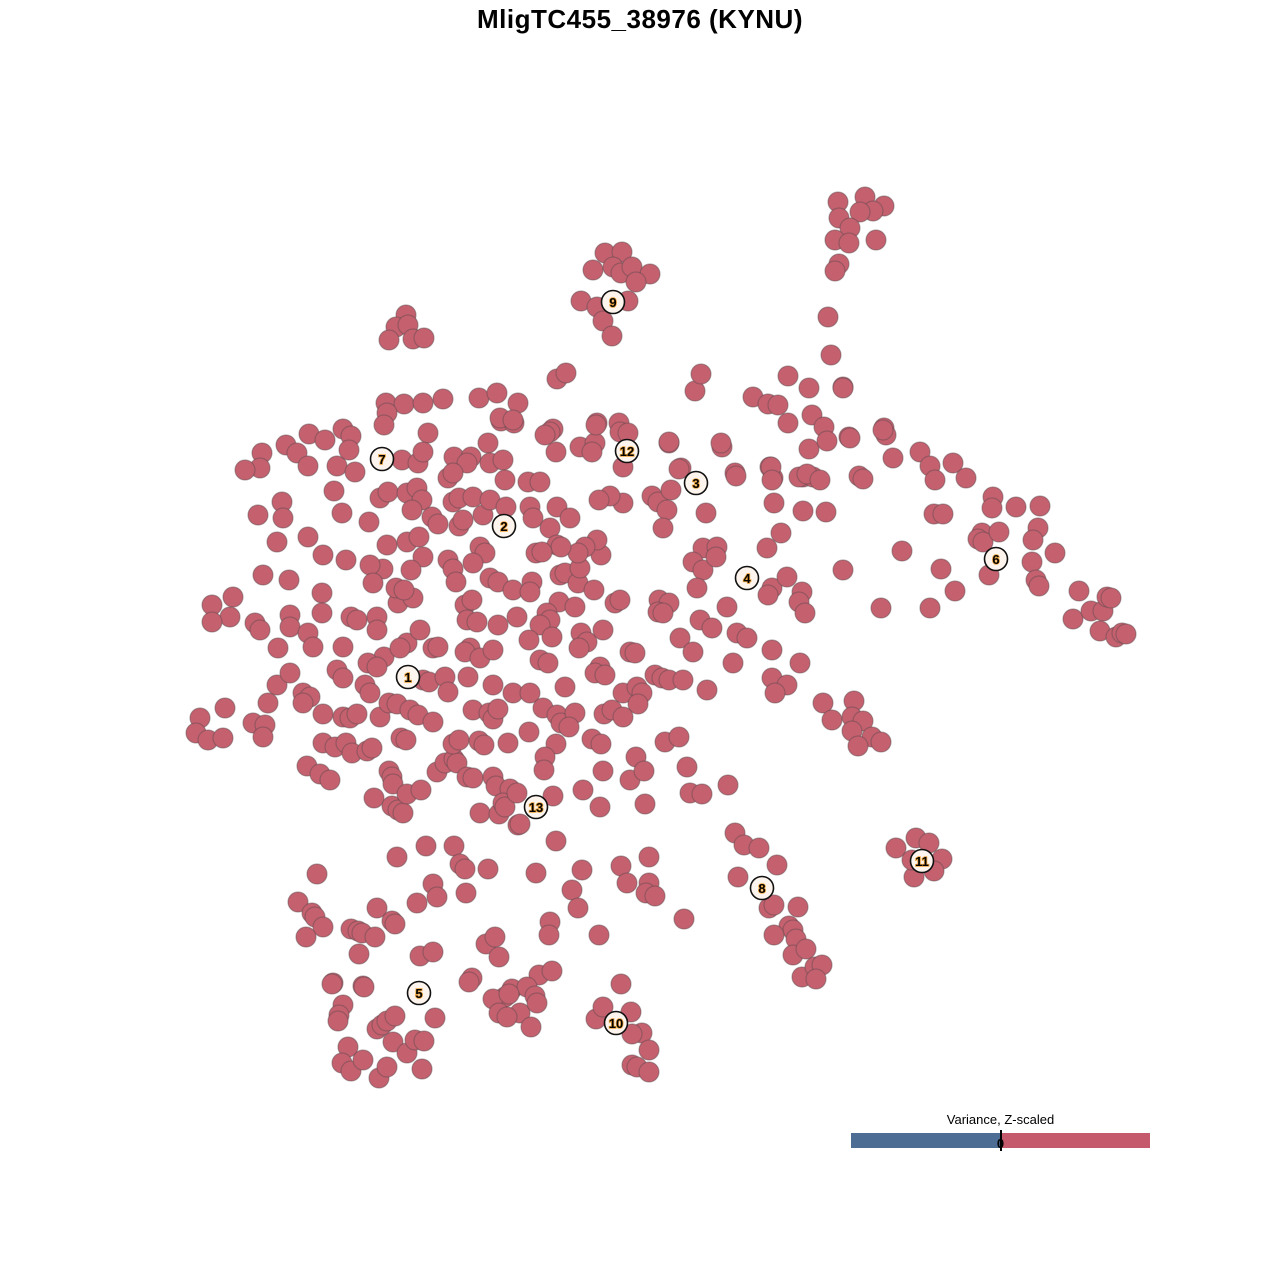  What do you see at coordinates (612, 302) in the screenshot?
I see `cluster-badge-number: 9` at bounding box center [612, 302].